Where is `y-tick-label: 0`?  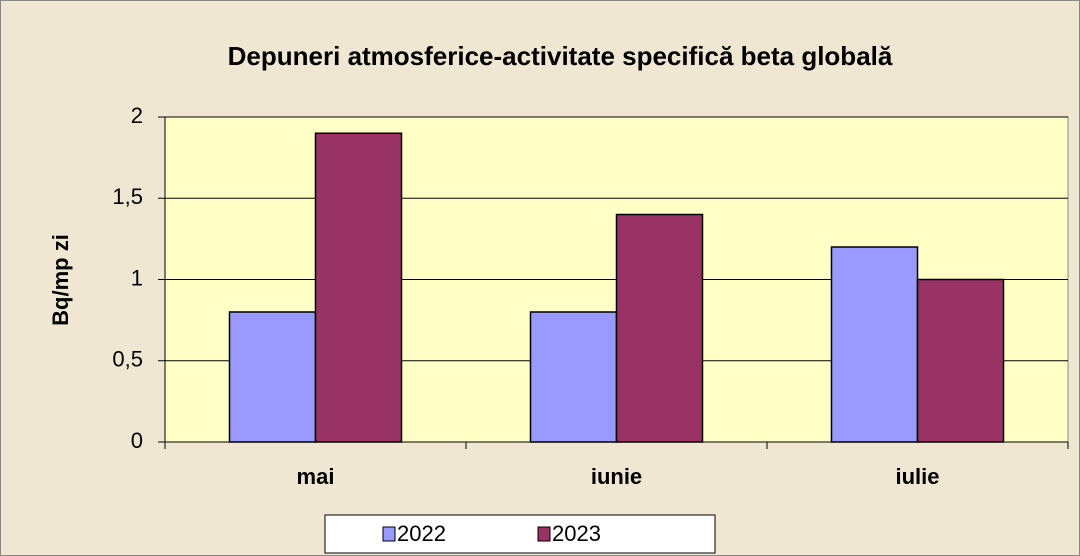 y-tick-label: 0 is located at coordinates (137, 440).